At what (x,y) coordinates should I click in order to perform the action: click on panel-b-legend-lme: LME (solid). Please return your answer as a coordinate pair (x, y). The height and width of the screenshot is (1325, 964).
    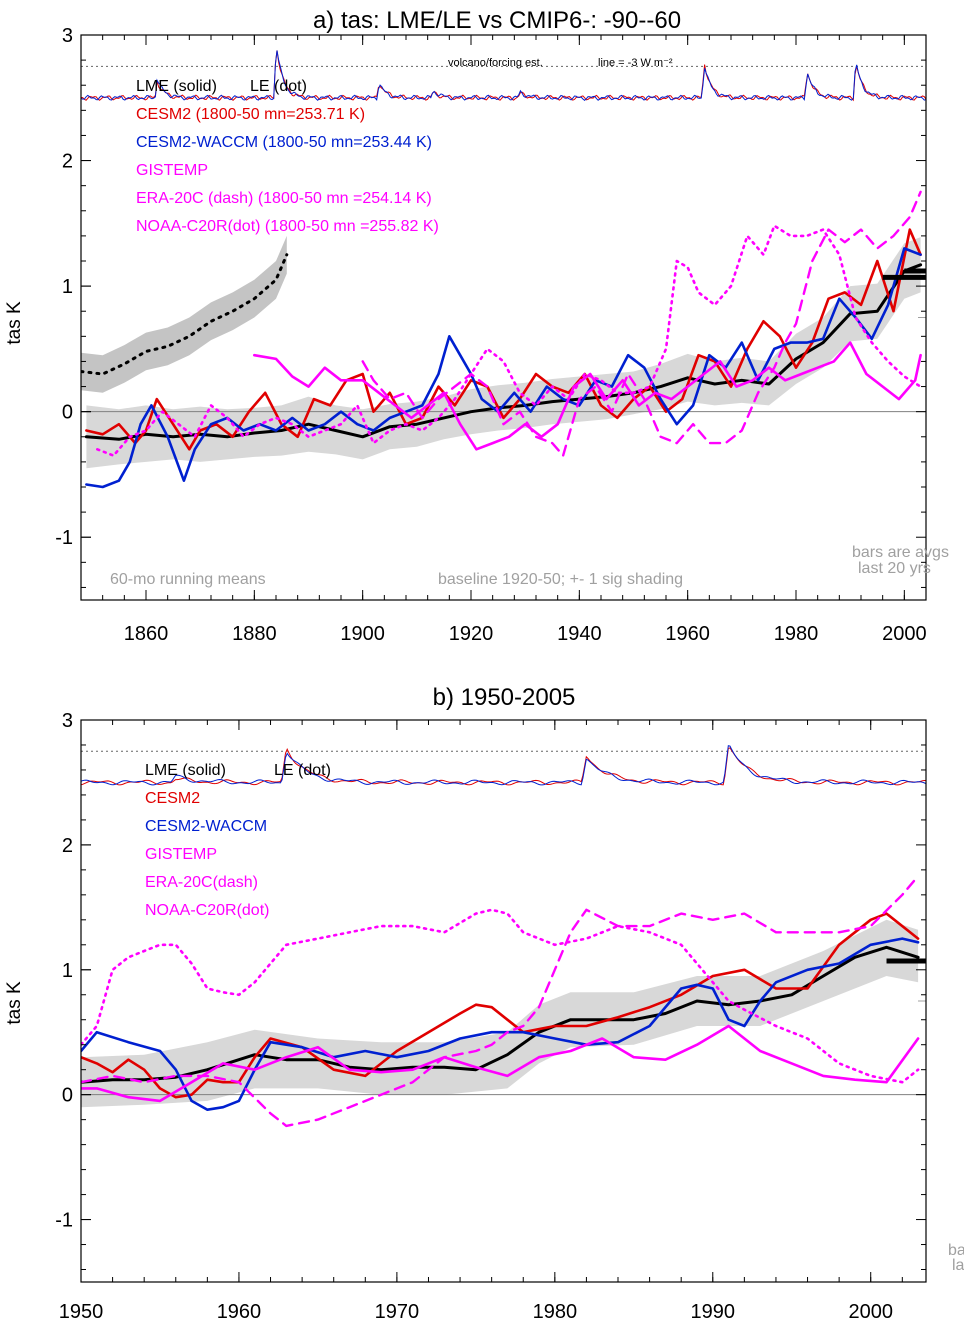
    Looking at the image, I should click on (185, 770).